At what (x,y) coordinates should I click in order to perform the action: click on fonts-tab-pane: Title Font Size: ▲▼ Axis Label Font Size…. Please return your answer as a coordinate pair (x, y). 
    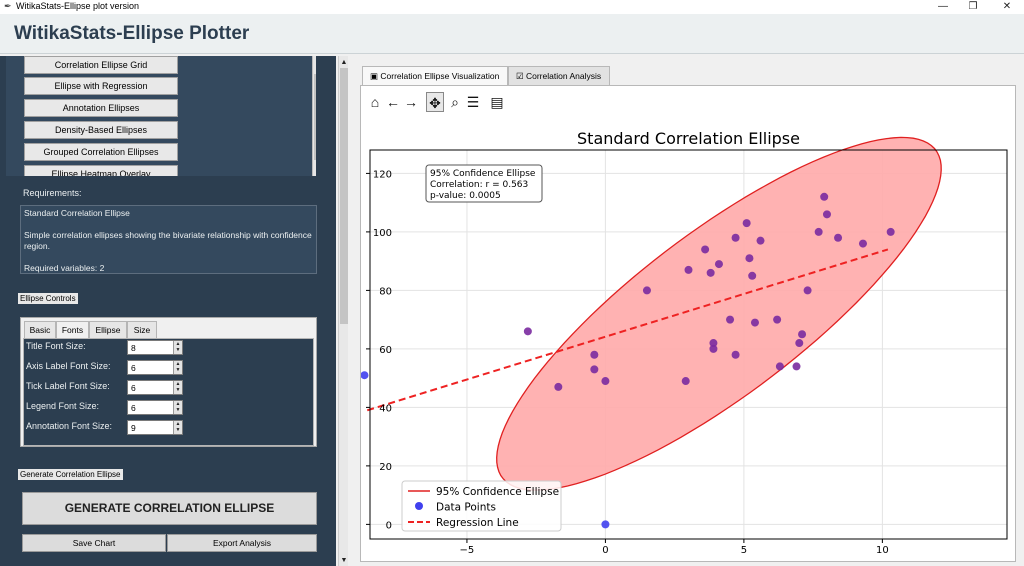
    Looking at the image, I should click on (168, 392).